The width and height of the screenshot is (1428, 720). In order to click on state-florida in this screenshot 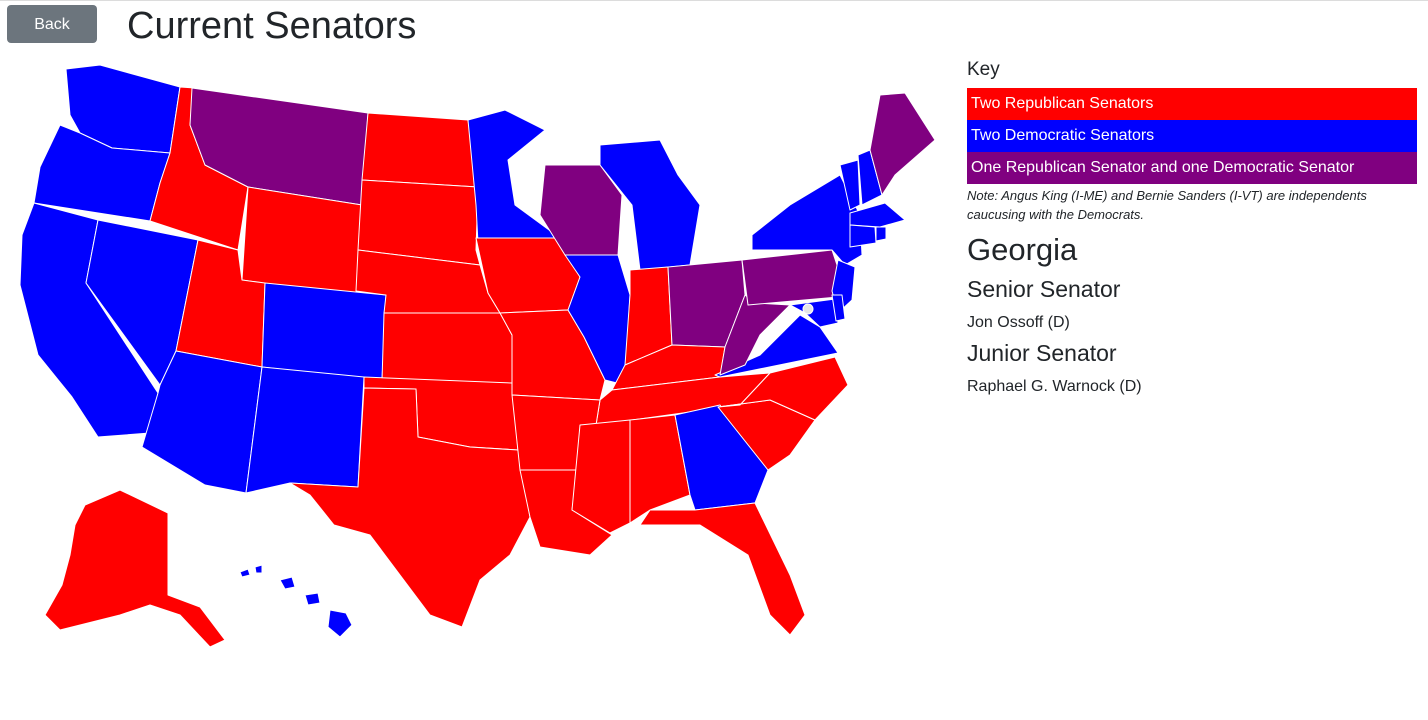, I will do `click(722, 569)`.